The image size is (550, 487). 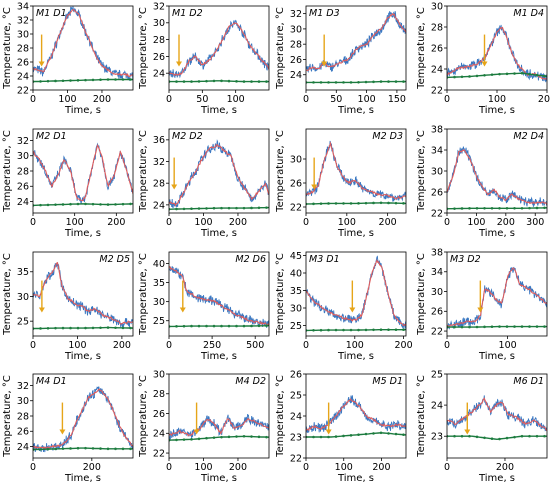 What do you see at coordinates (187, 136) in the screenshot?
I see `panel-title: M2 D2` at bounding box center [187, 136].